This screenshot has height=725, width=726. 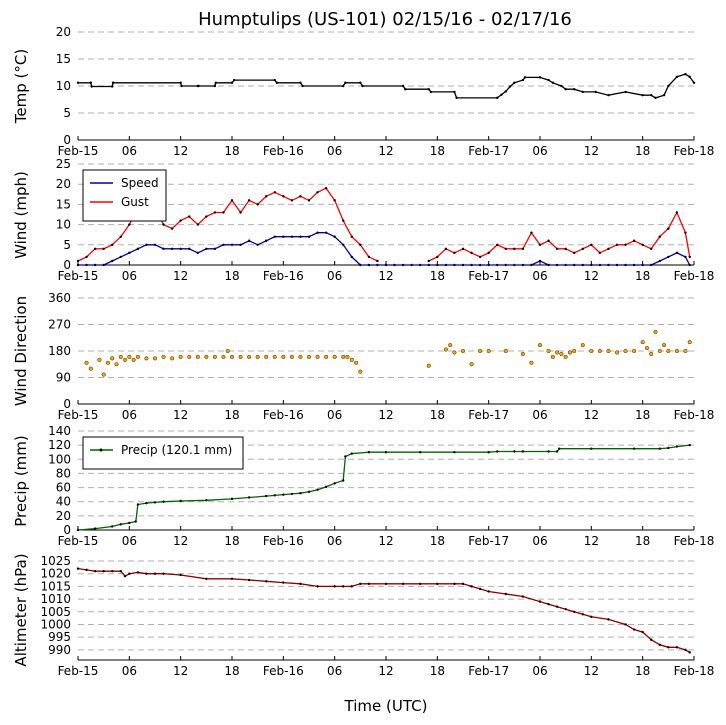 What do you see at coordinates (21, 609) in the screenshot?
I see `y-axis-label-altimeter: Altimeter (hPa)` at bounding box center [21, 609].